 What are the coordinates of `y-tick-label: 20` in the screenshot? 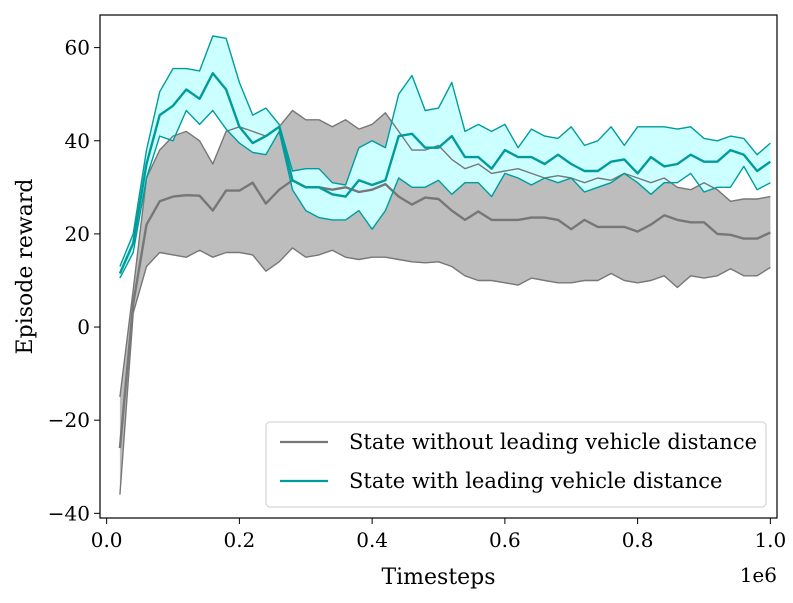 It's located at (77, 234).